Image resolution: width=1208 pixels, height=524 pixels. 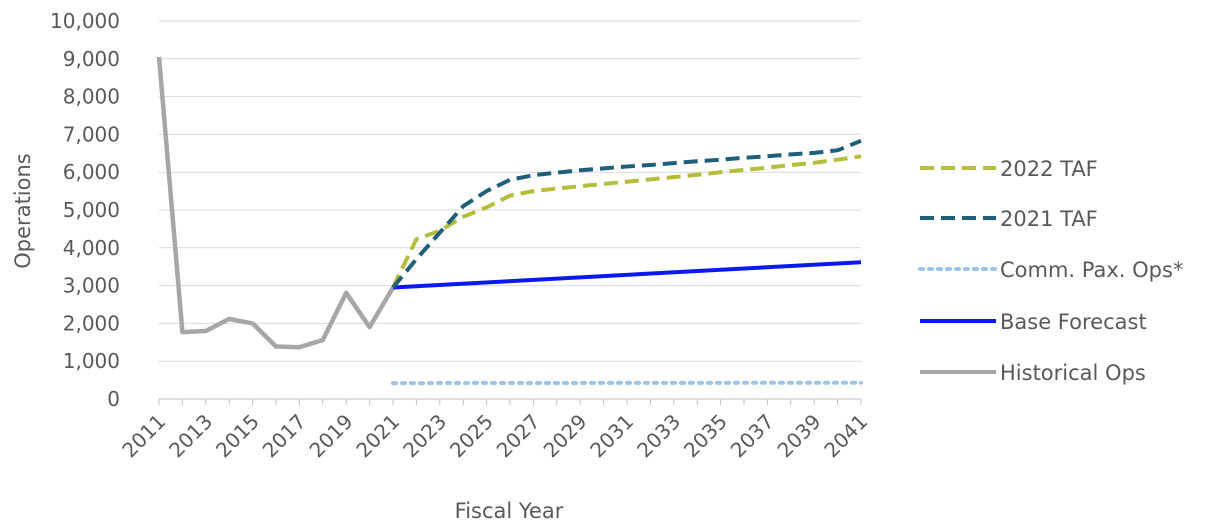 What do you see at coordinates (91, 248) in the screenshot?
I see `y-tick-label: 4,000` at bounding box center [91, 248].